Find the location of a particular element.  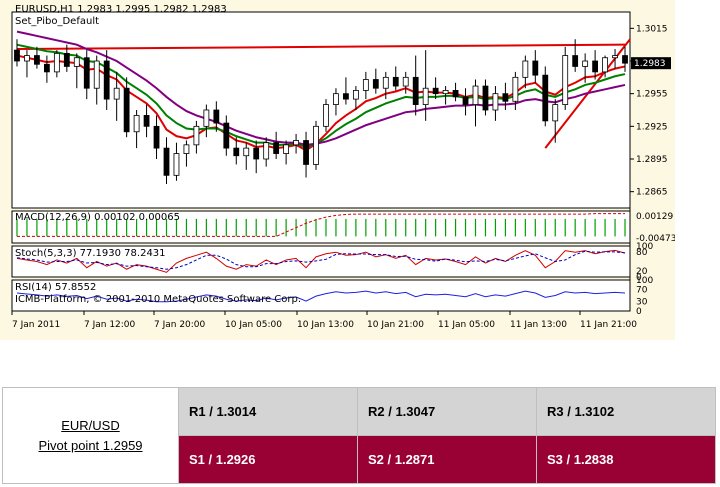

panel-rsi is located at coordinates (321, 295).